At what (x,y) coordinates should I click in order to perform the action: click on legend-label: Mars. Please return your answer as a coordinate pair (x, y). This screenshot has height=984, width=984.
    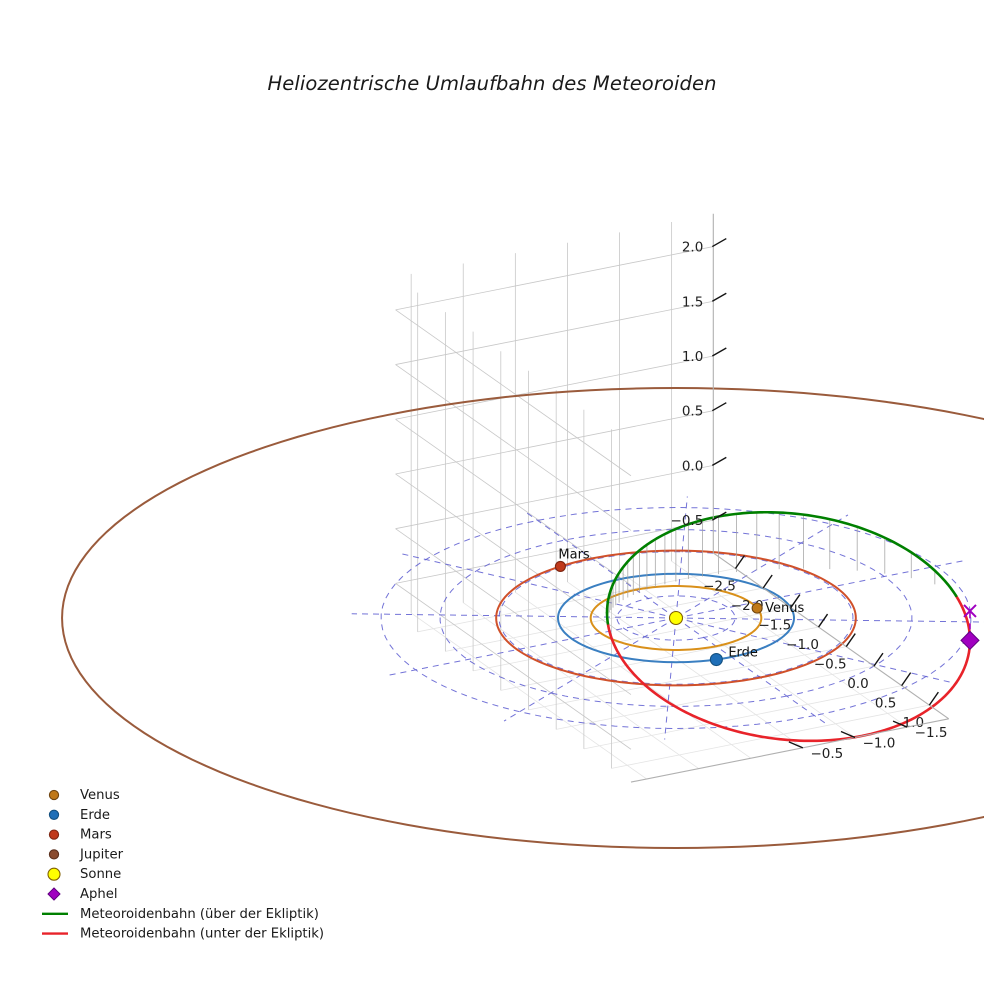
    Looking at the image, I should click on (96, 835).